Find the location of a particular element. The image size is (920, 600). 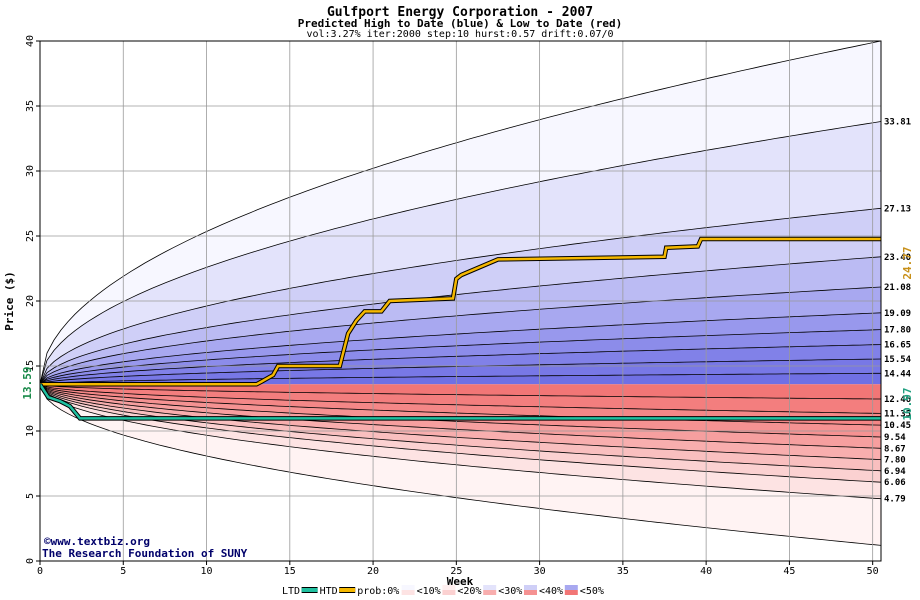

y-tick-label: 30 is located at coordinates (30, 171).